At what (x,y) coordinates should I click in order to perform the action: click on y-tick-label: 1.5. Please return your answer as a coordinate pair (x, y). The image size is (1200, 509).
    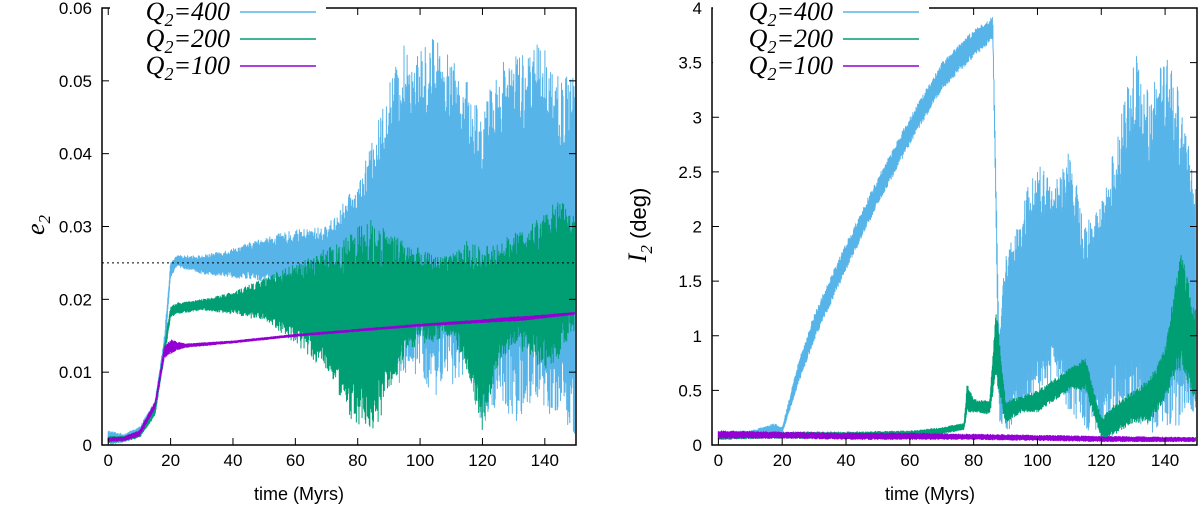
    Looking at the image, I should click on (690, 281).